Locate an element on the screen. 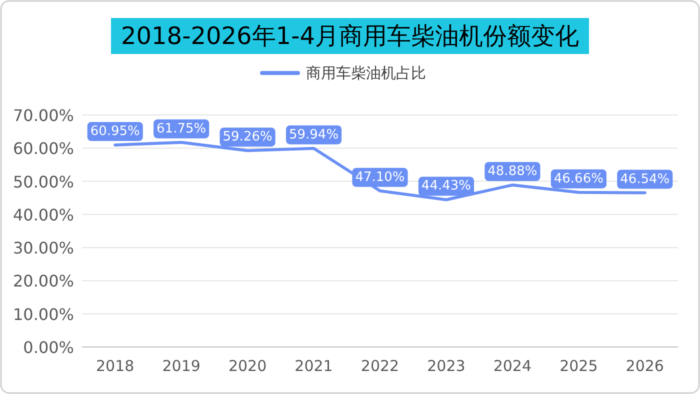  x-tick-label: 2026 is located at coordinates (645, 366).